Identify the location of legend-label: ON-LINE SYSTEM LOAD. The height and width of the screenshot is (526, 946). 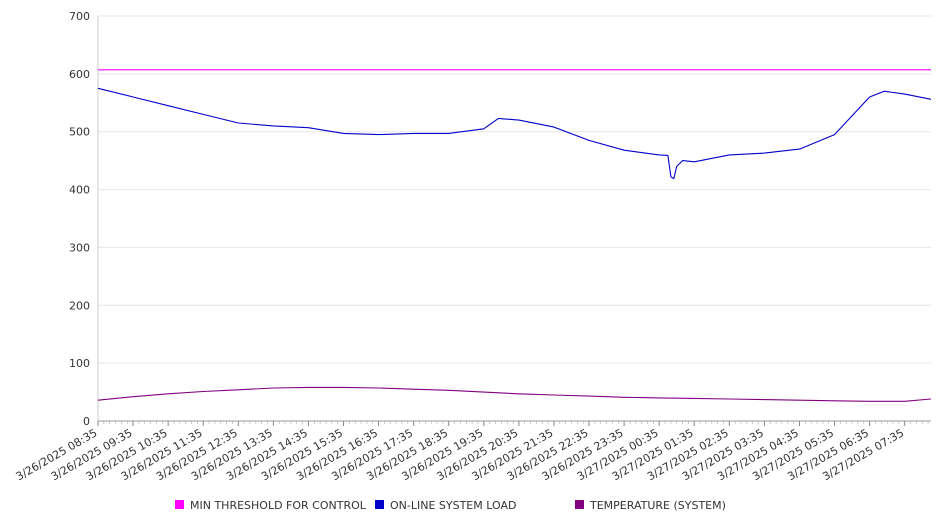
(453, 505).